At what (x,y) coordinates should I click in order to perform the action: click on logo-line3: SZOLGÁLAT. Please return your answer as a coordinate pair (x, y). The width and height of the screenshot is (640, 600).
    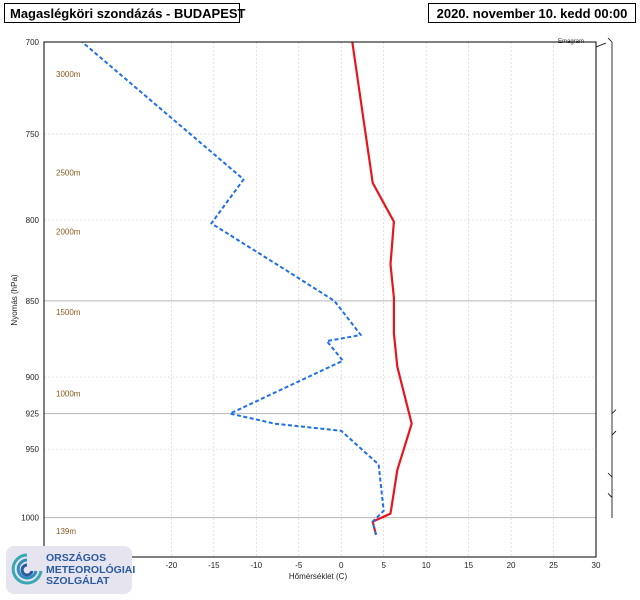
    Looking at the image, I should click on (78, 581).